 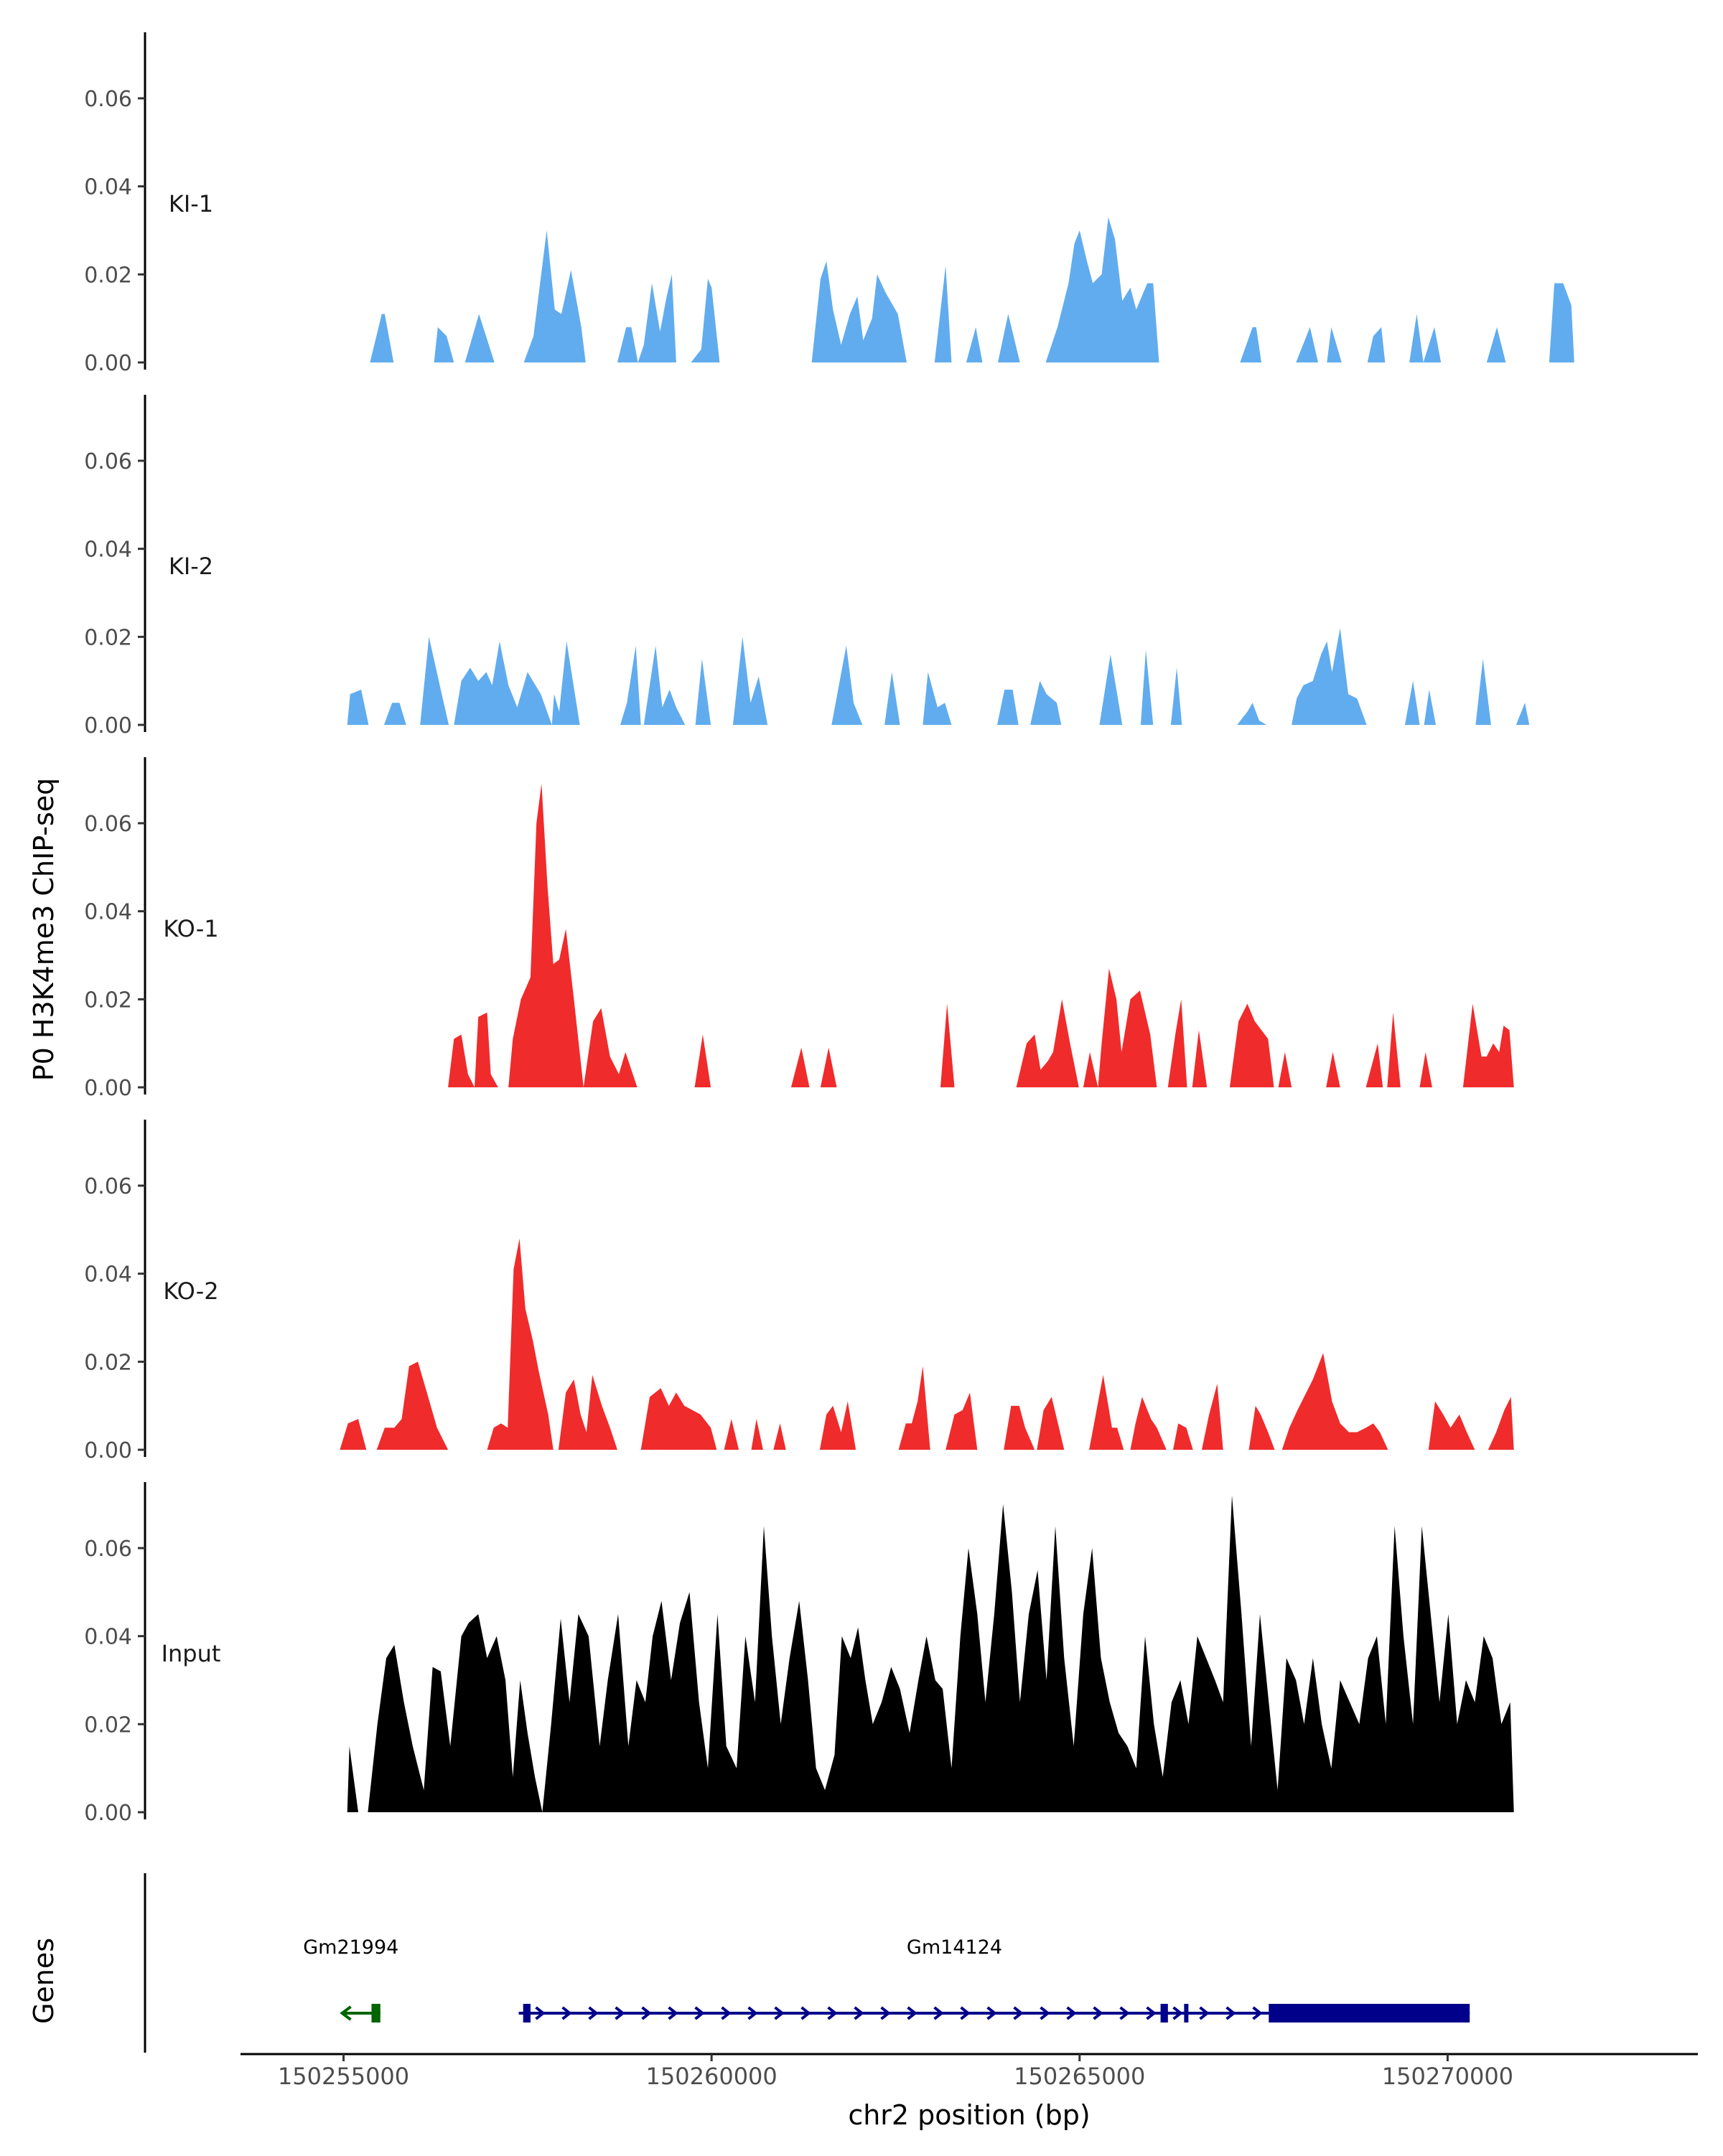 What do you see at coordinates (44, 1981) in the screenshot?
I see `genes-axis-title: Genes` at bounding box center [44, 1981].